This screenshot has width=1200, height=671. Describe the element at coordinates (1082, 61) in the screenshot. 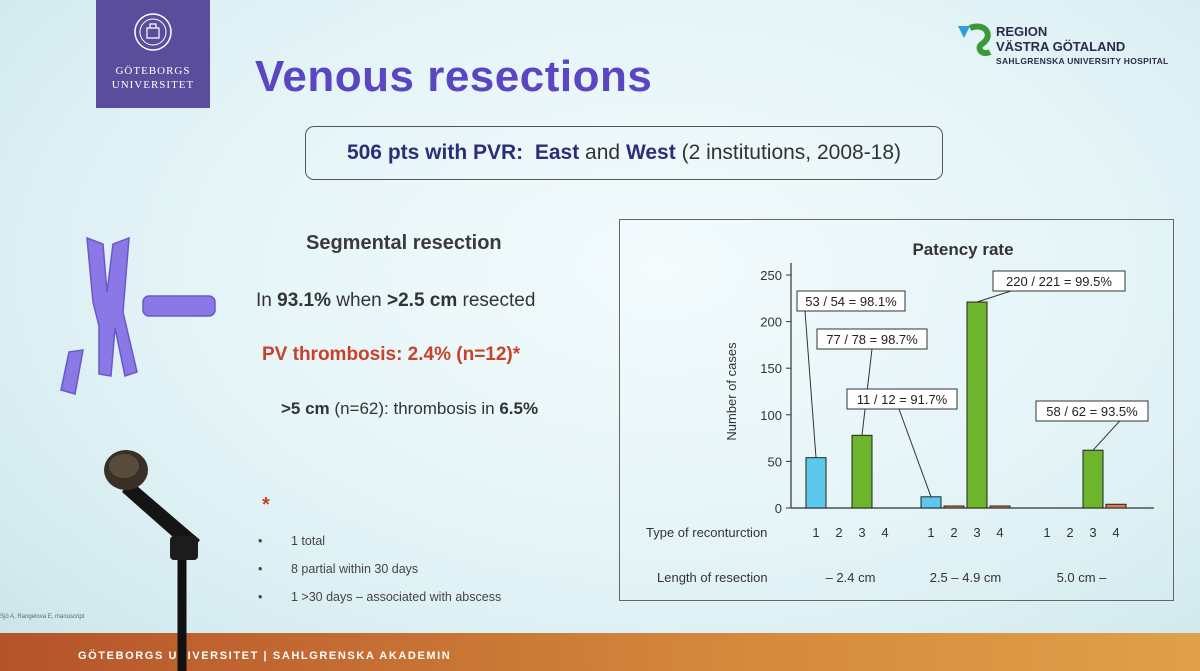

I see `region-line3: SAHLGRENSKA UNIVERSITY HOSPITAL` at that location.